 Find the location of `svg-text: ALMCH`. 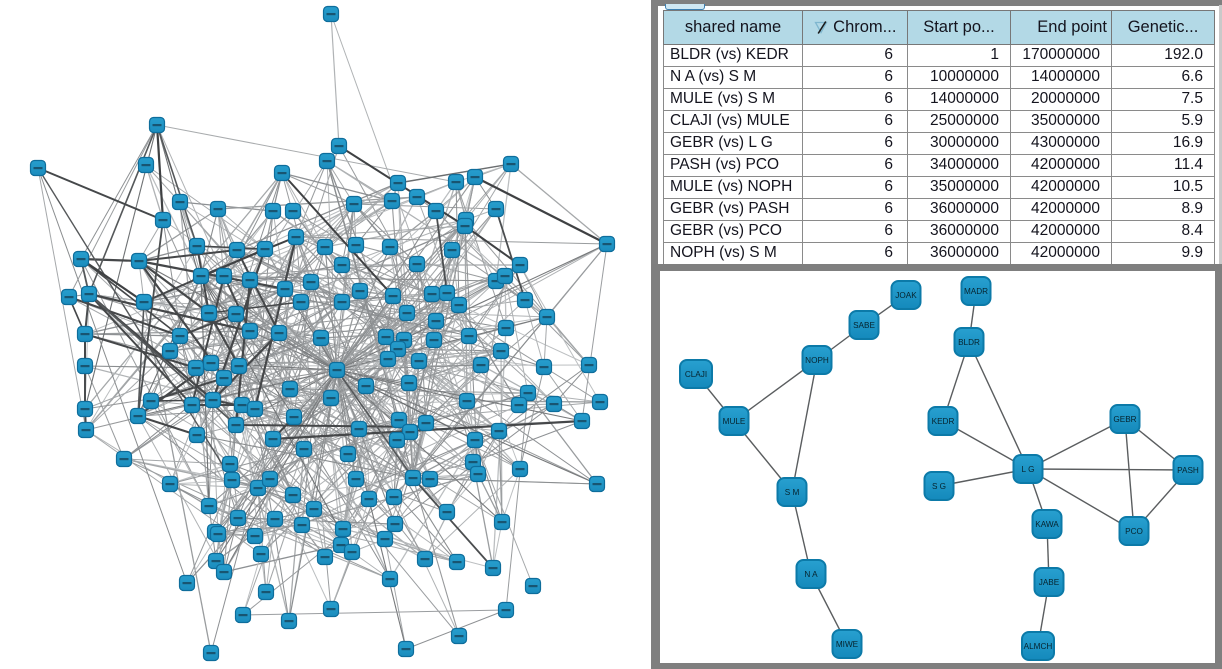

svg-text: ALMCH is located at coordinates (1038, 646).